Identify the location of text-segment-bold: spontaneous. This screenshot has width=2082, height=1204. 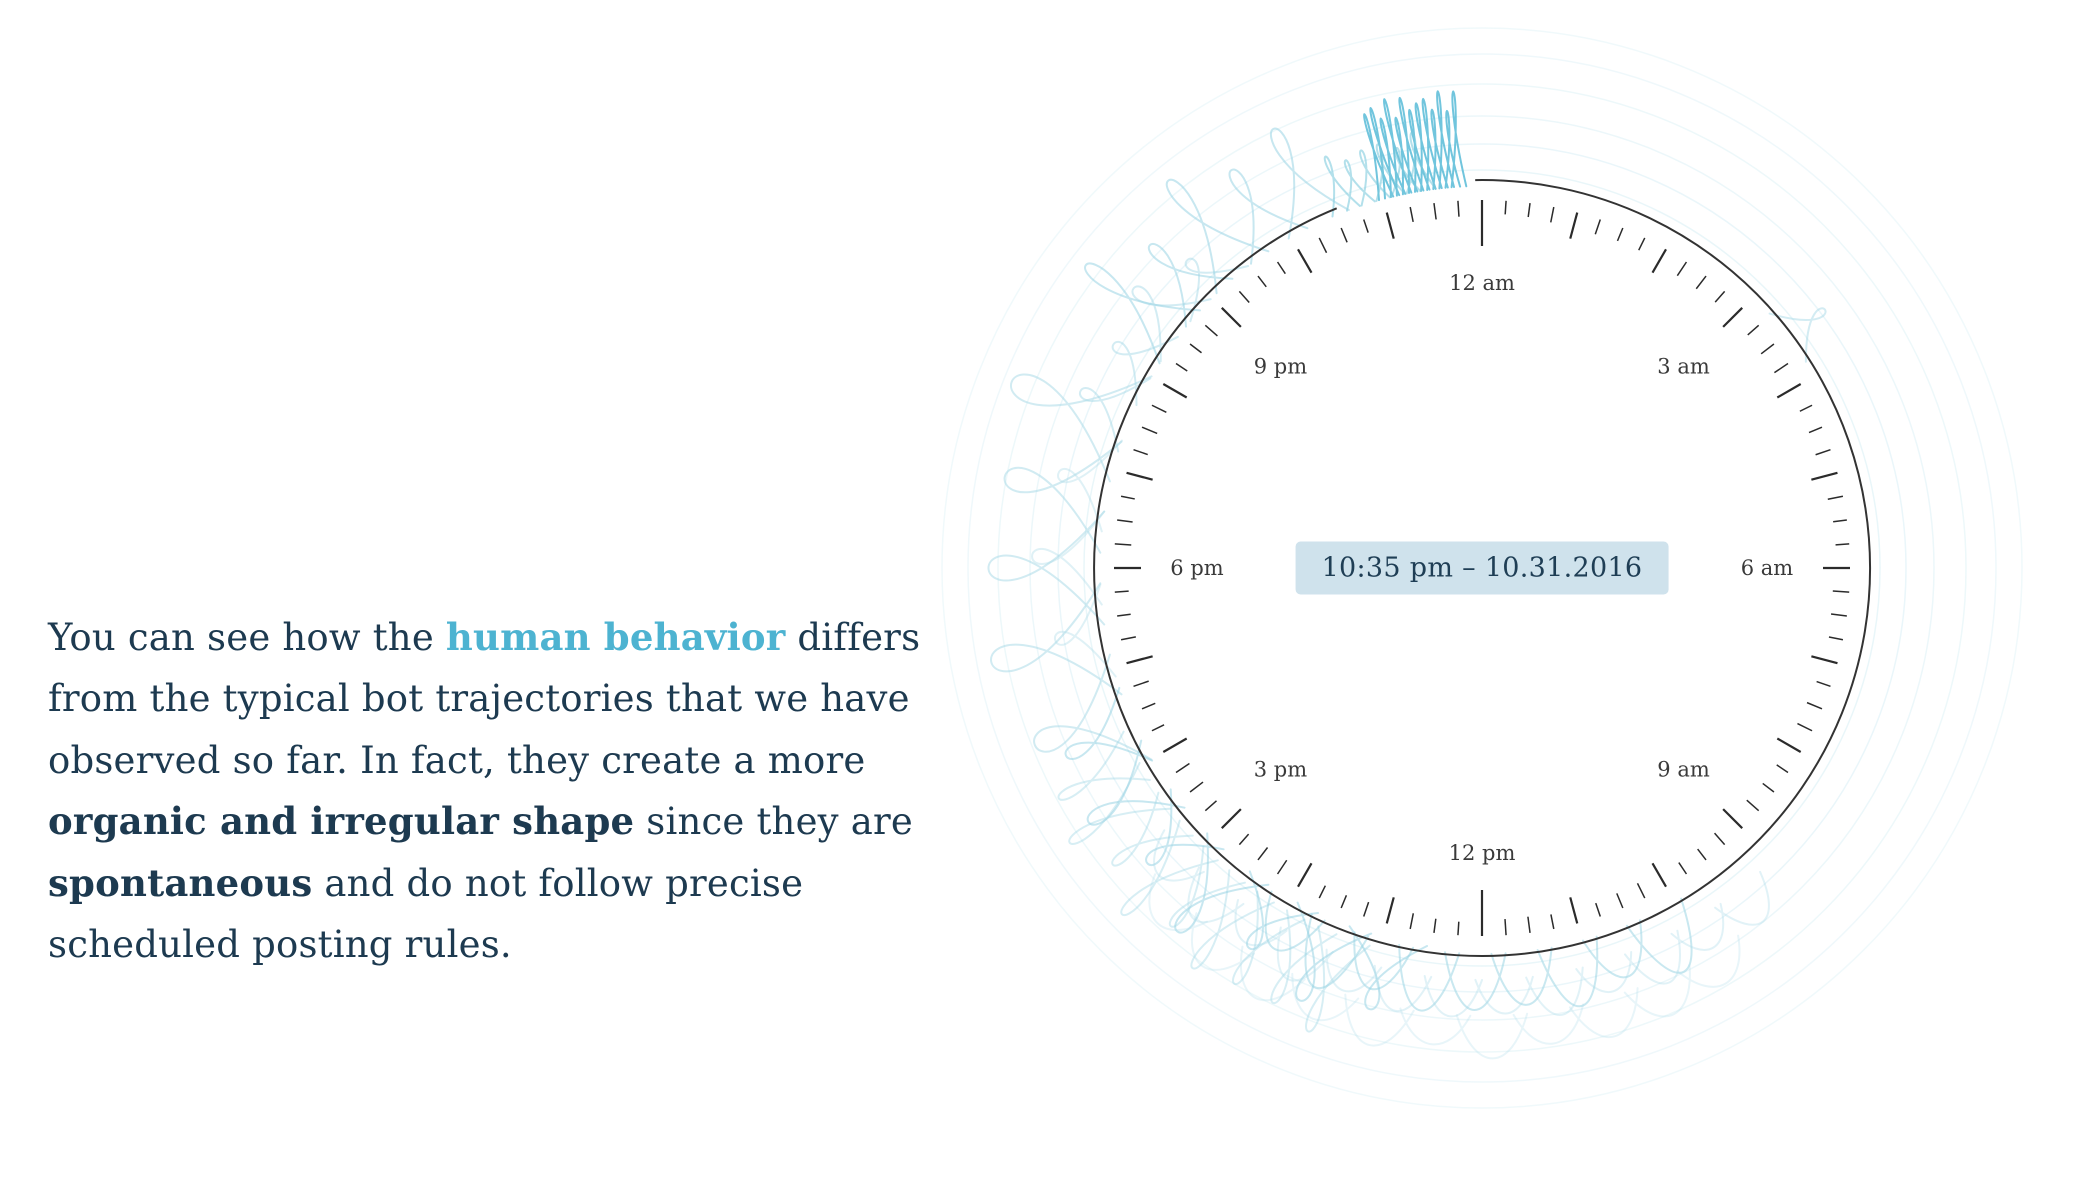
(180, 882).